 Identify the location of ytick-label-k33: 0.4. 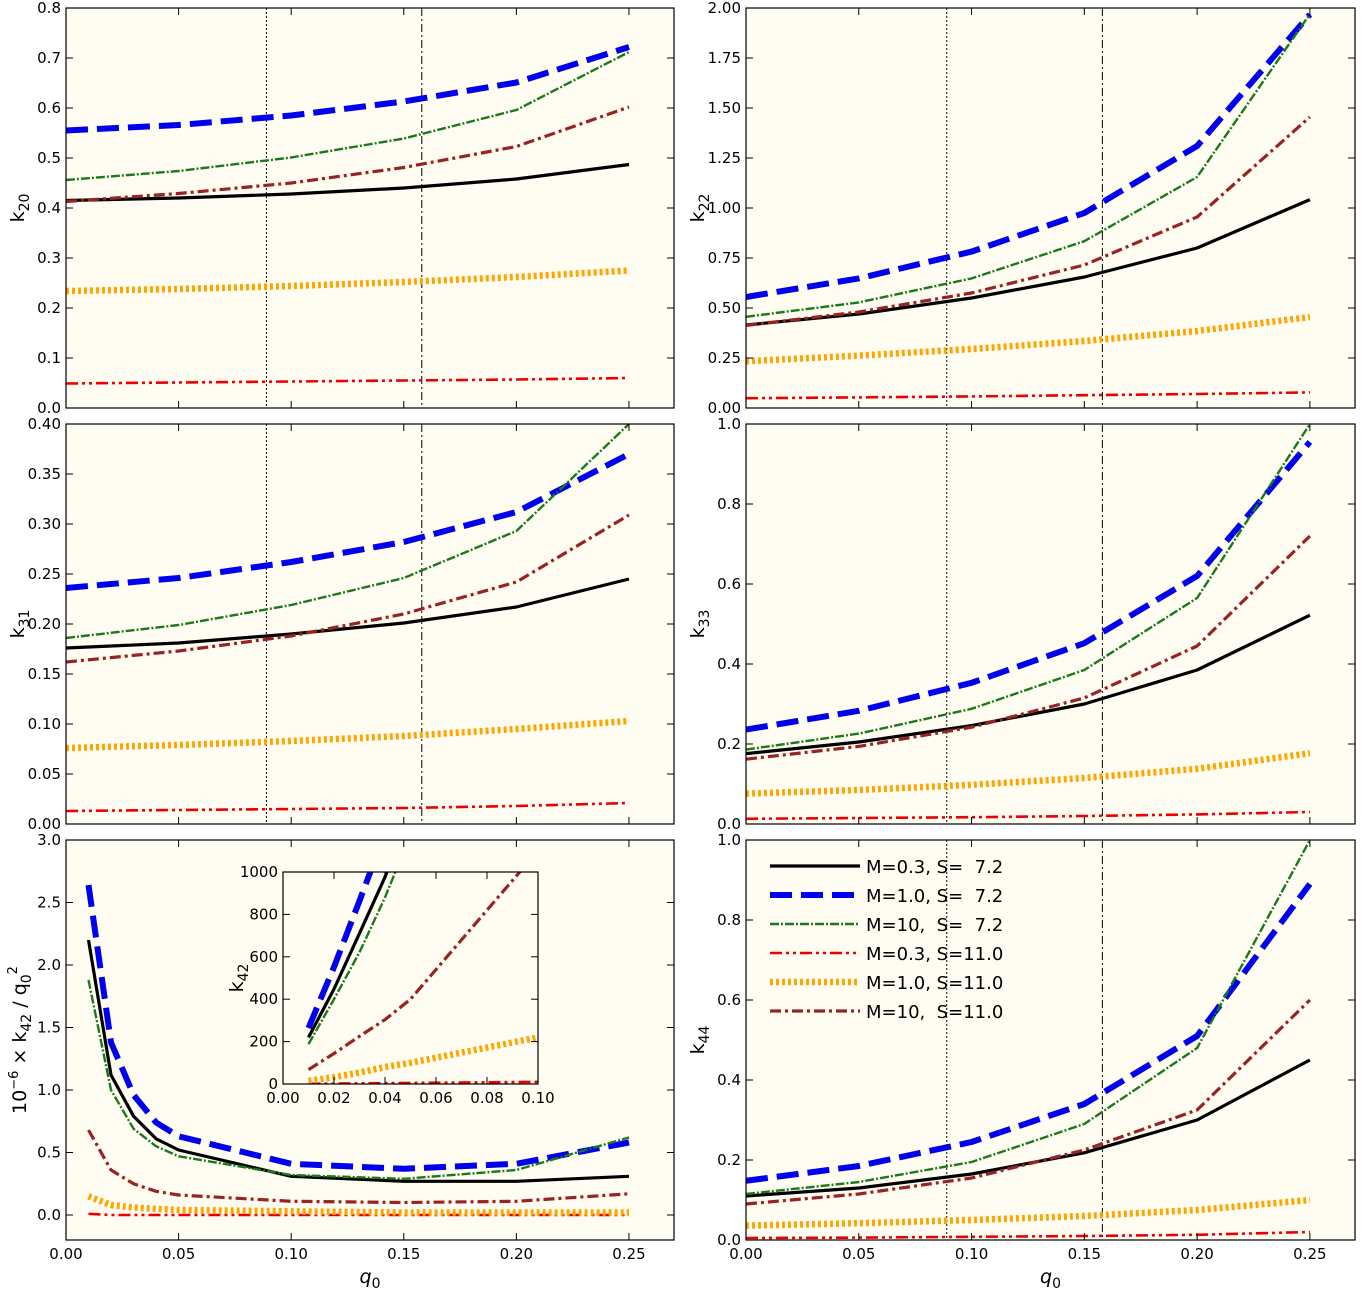
(729, 664).